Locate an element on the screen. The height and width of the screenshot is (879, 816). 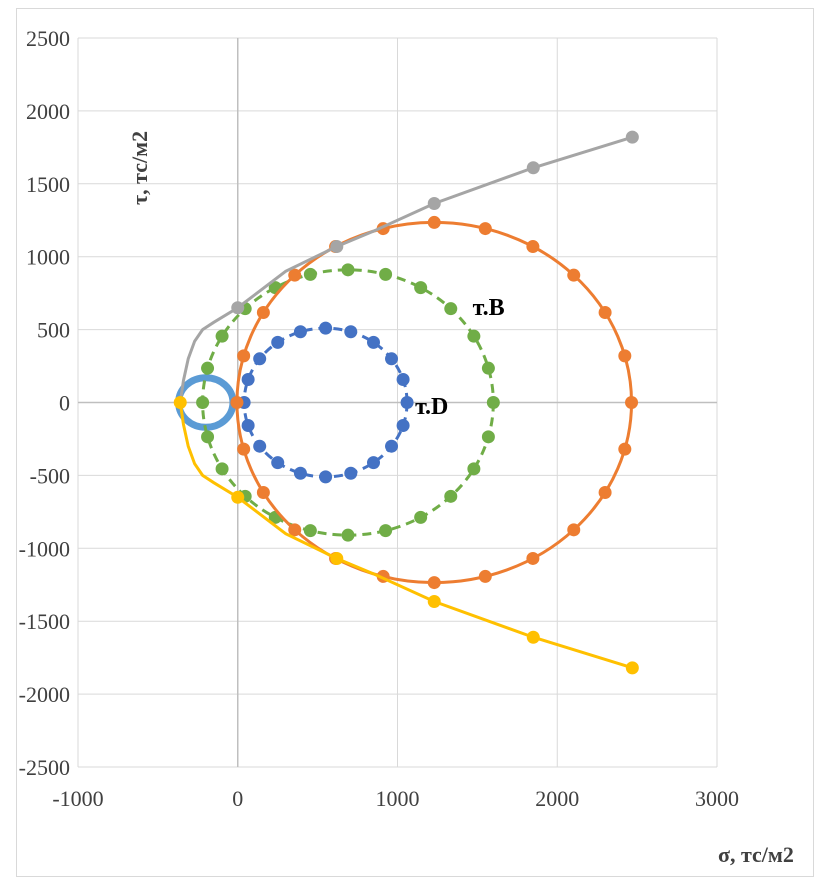
annotation-label: т.D is located at coordinates (431, 407).